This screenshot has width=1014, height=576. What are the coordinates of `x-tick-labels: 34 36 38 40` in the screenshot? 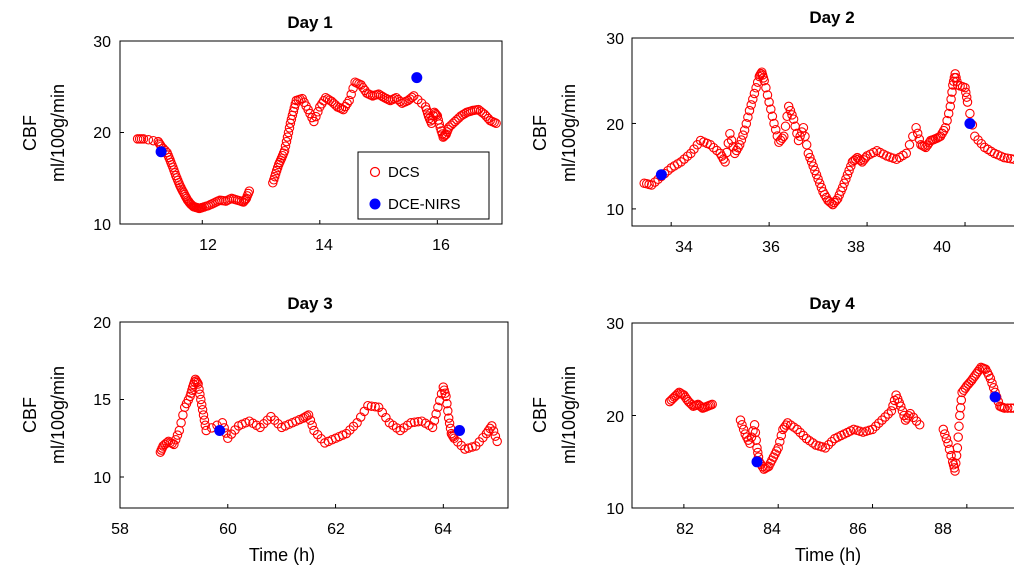 It's located at (813, 247).